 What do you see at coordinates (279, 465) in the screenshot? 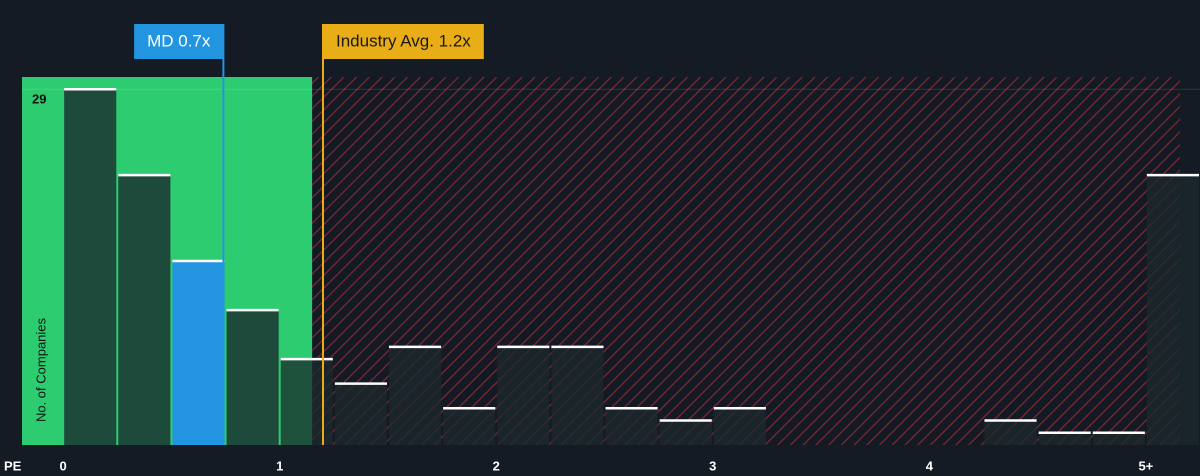
I see `x-tick-label: 1` at bounding box center [279, 465].